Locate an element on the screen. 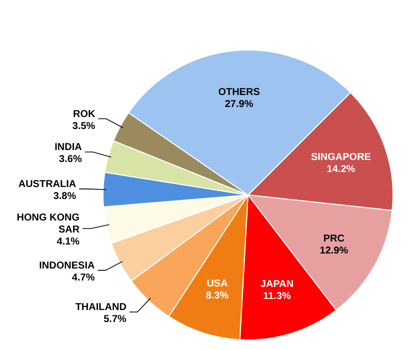 This screenshot has width=420, height=350. data-label: 4.7% is located at coordinates (83, 278).